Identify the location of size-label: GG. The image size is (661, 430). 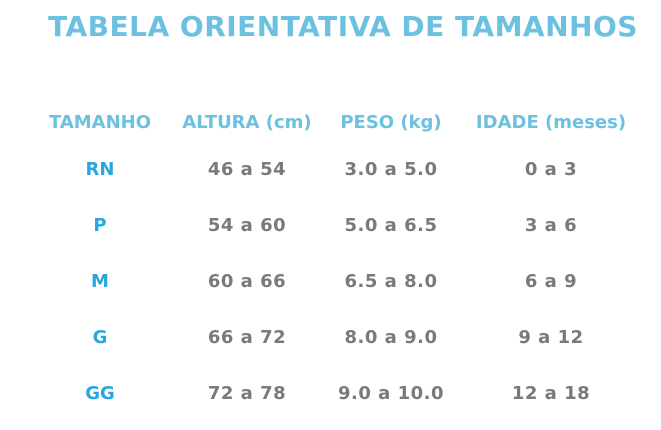
(100, 393).